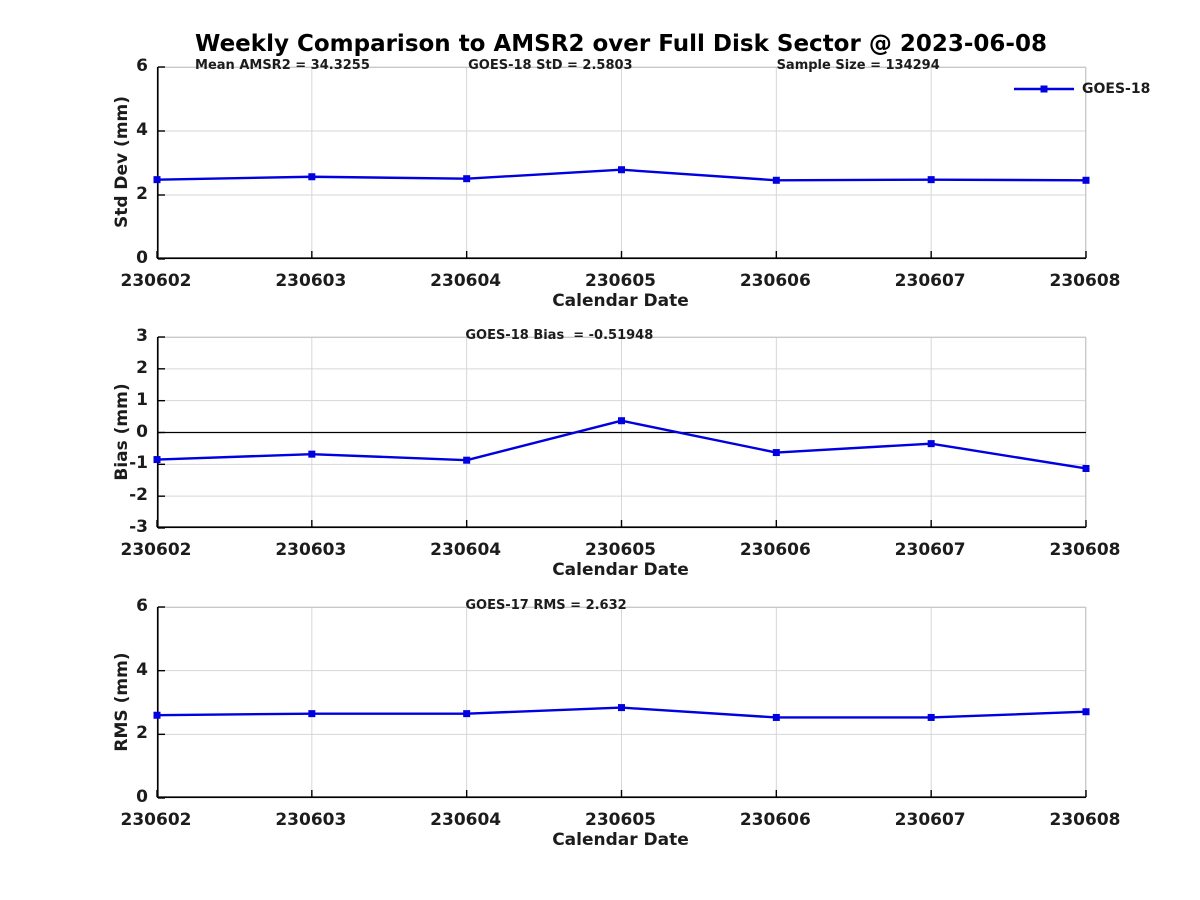 The height and width of the screenshot is (900, 1200). Describe the element at coordinates (138, 495) in the screenshot. I see `y-tick-label: -2` at that location.